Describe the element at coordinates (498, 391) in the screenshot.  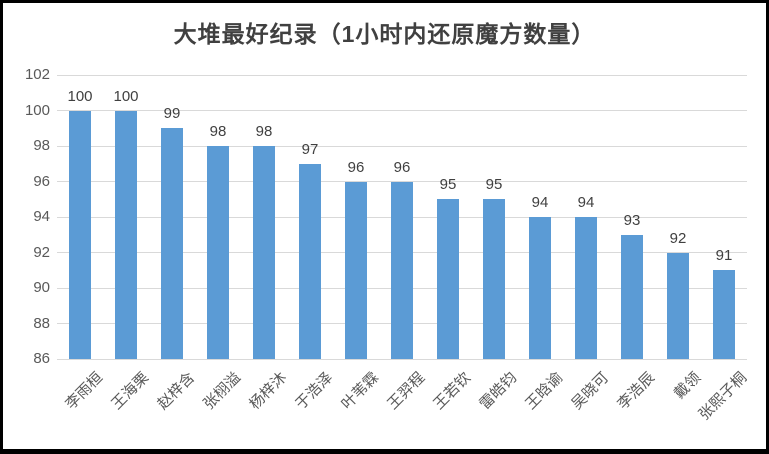
I see `category-label: 雷皓钧` at that location.